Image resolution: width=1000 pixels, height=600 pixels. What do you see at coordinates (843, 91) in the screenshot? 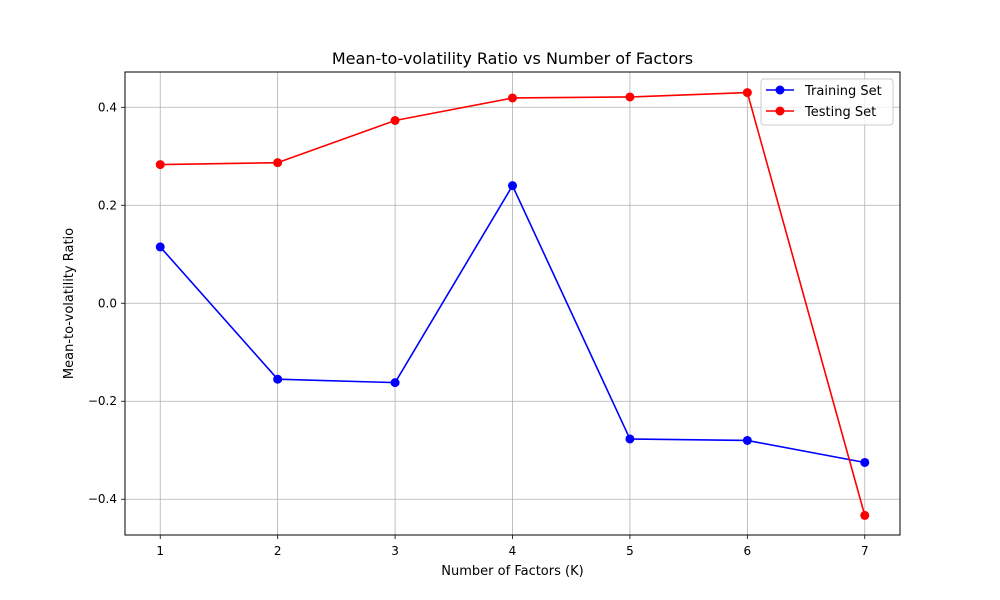
I see `legend-label-training: Training Set` at bounding box center [843, 91].